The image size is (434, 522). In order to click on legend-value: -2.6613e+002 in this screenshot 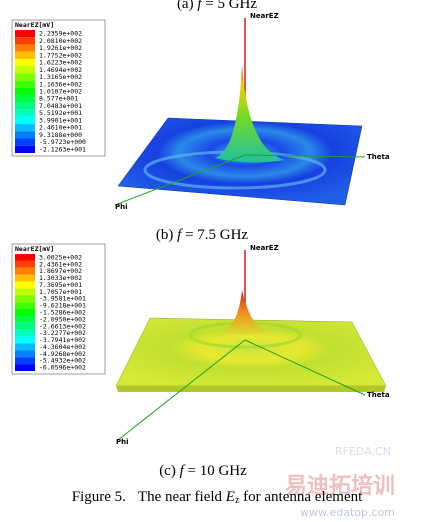, I will do `click(62, 326)`.